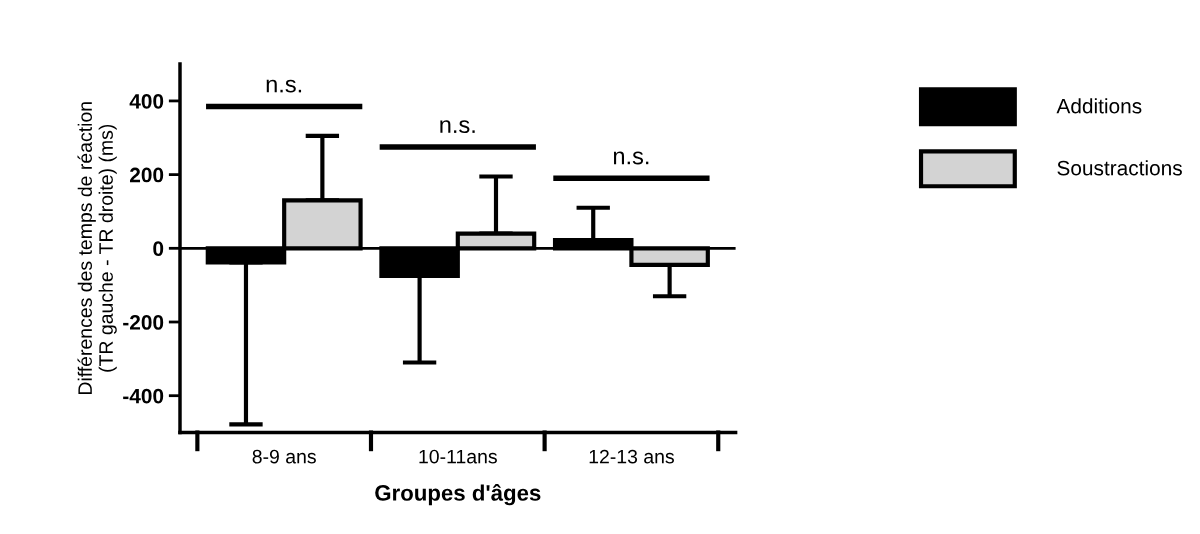 This screenshot has width=1200, height=534. I want to click on y-tick-label: 0, so click(158, 249).